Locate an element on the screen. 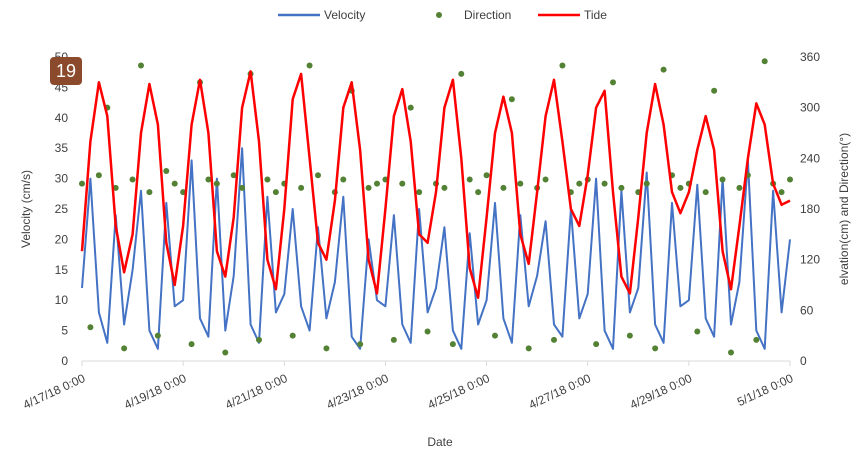 The width and height of the screenshot is (859, 461). y2-axis-title: elvation(cm) and Direction(°) is located at coordinates (844, 209).